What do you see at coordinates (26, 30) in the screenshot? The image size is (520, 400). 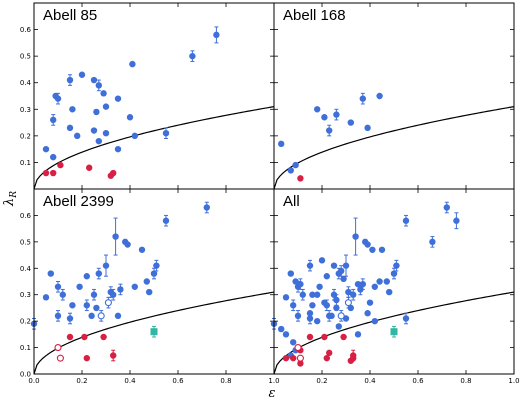 I see `y-tick-label: 0.6` at bounding box center [26, 30].